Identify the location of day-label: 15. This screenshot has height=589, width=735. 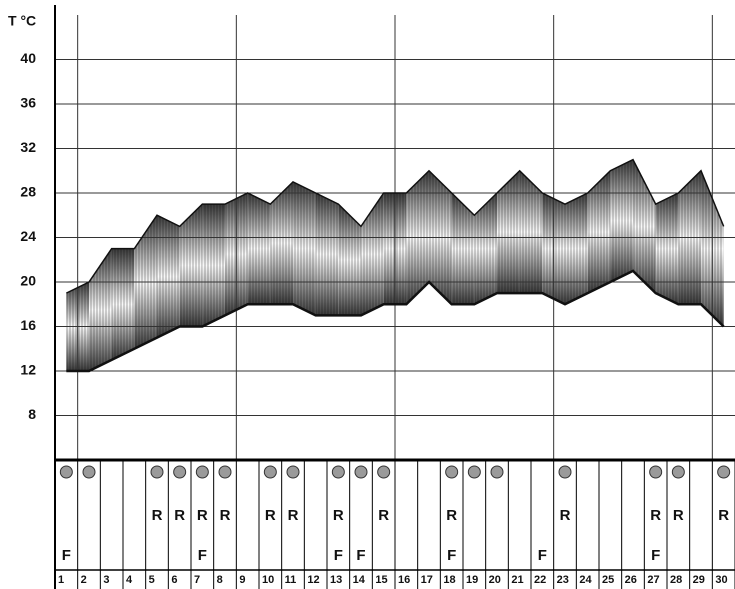
(381, 580).